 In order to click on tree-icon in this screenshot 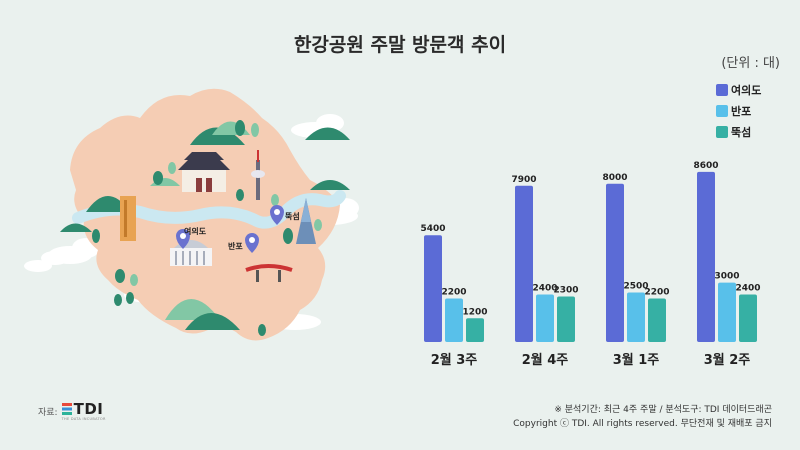, I will do `click(207, 228)`.